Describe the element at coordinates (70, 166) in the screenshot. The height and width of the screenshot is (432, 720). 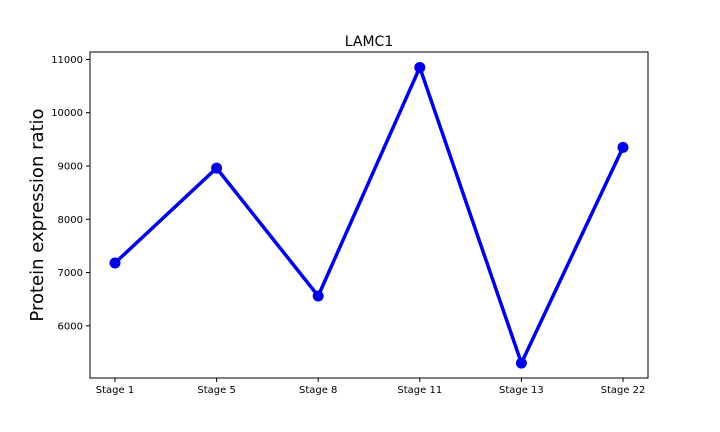
I see `y-tick-label: 9000` at that location.